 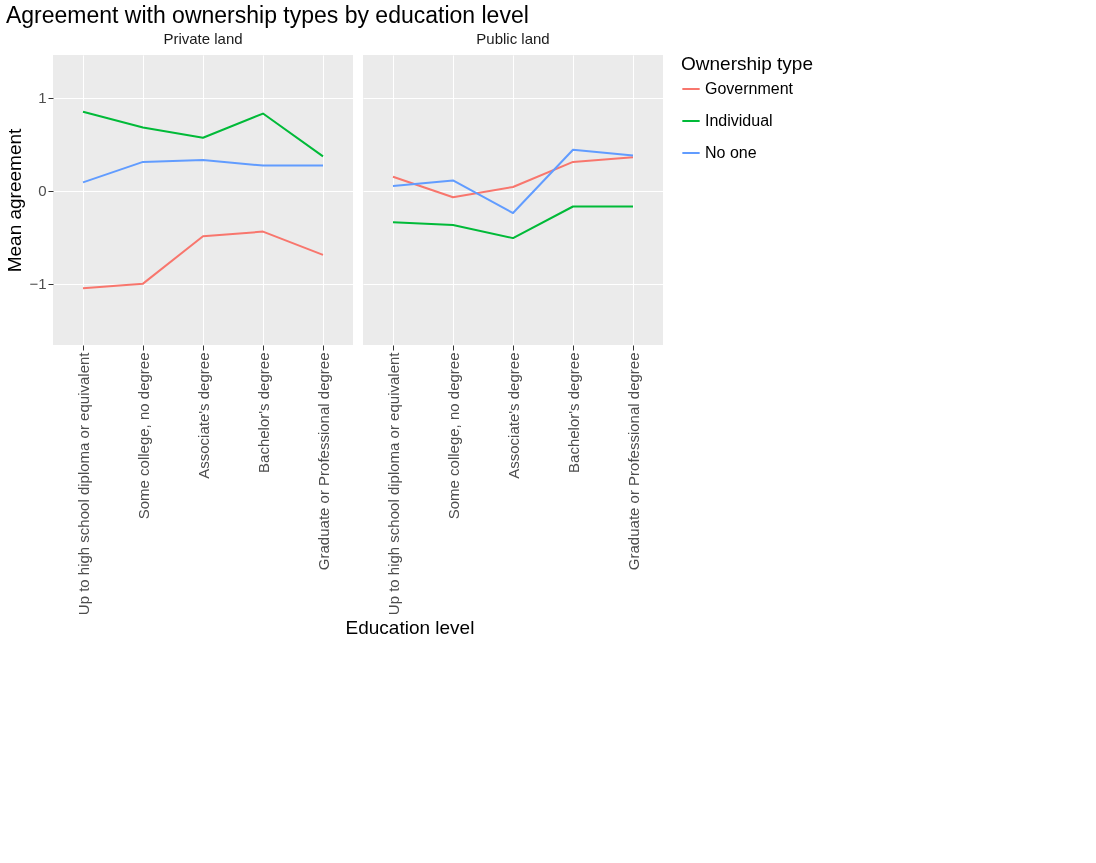 What do you see at coordinates (42, 191) in the screenshot?
I see `y-tick-label: 0` at bounding box center [42, 191].